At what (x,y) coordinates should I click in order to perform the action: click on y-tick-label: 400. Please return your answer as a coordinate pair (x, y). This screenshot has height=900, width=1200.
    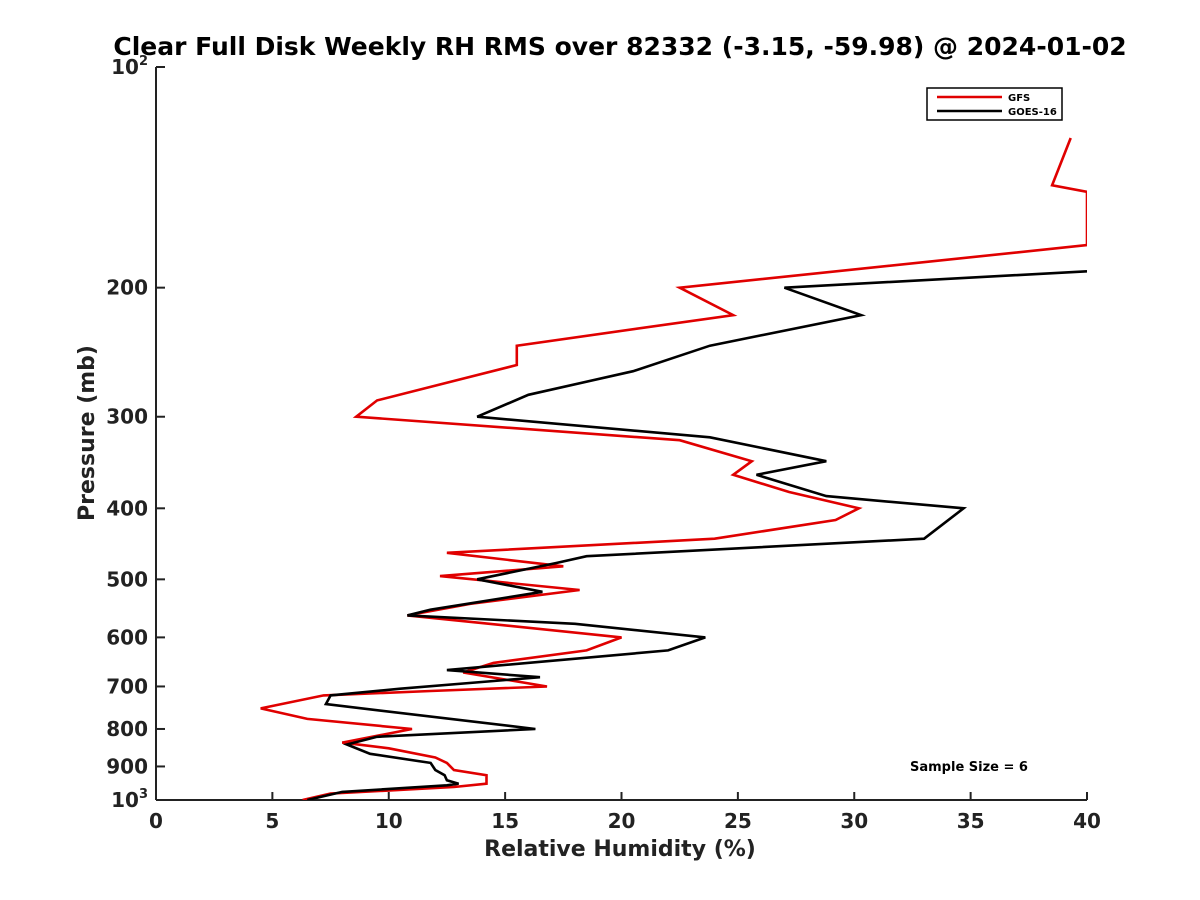
    Looking at the image, I should click on (127, 508).